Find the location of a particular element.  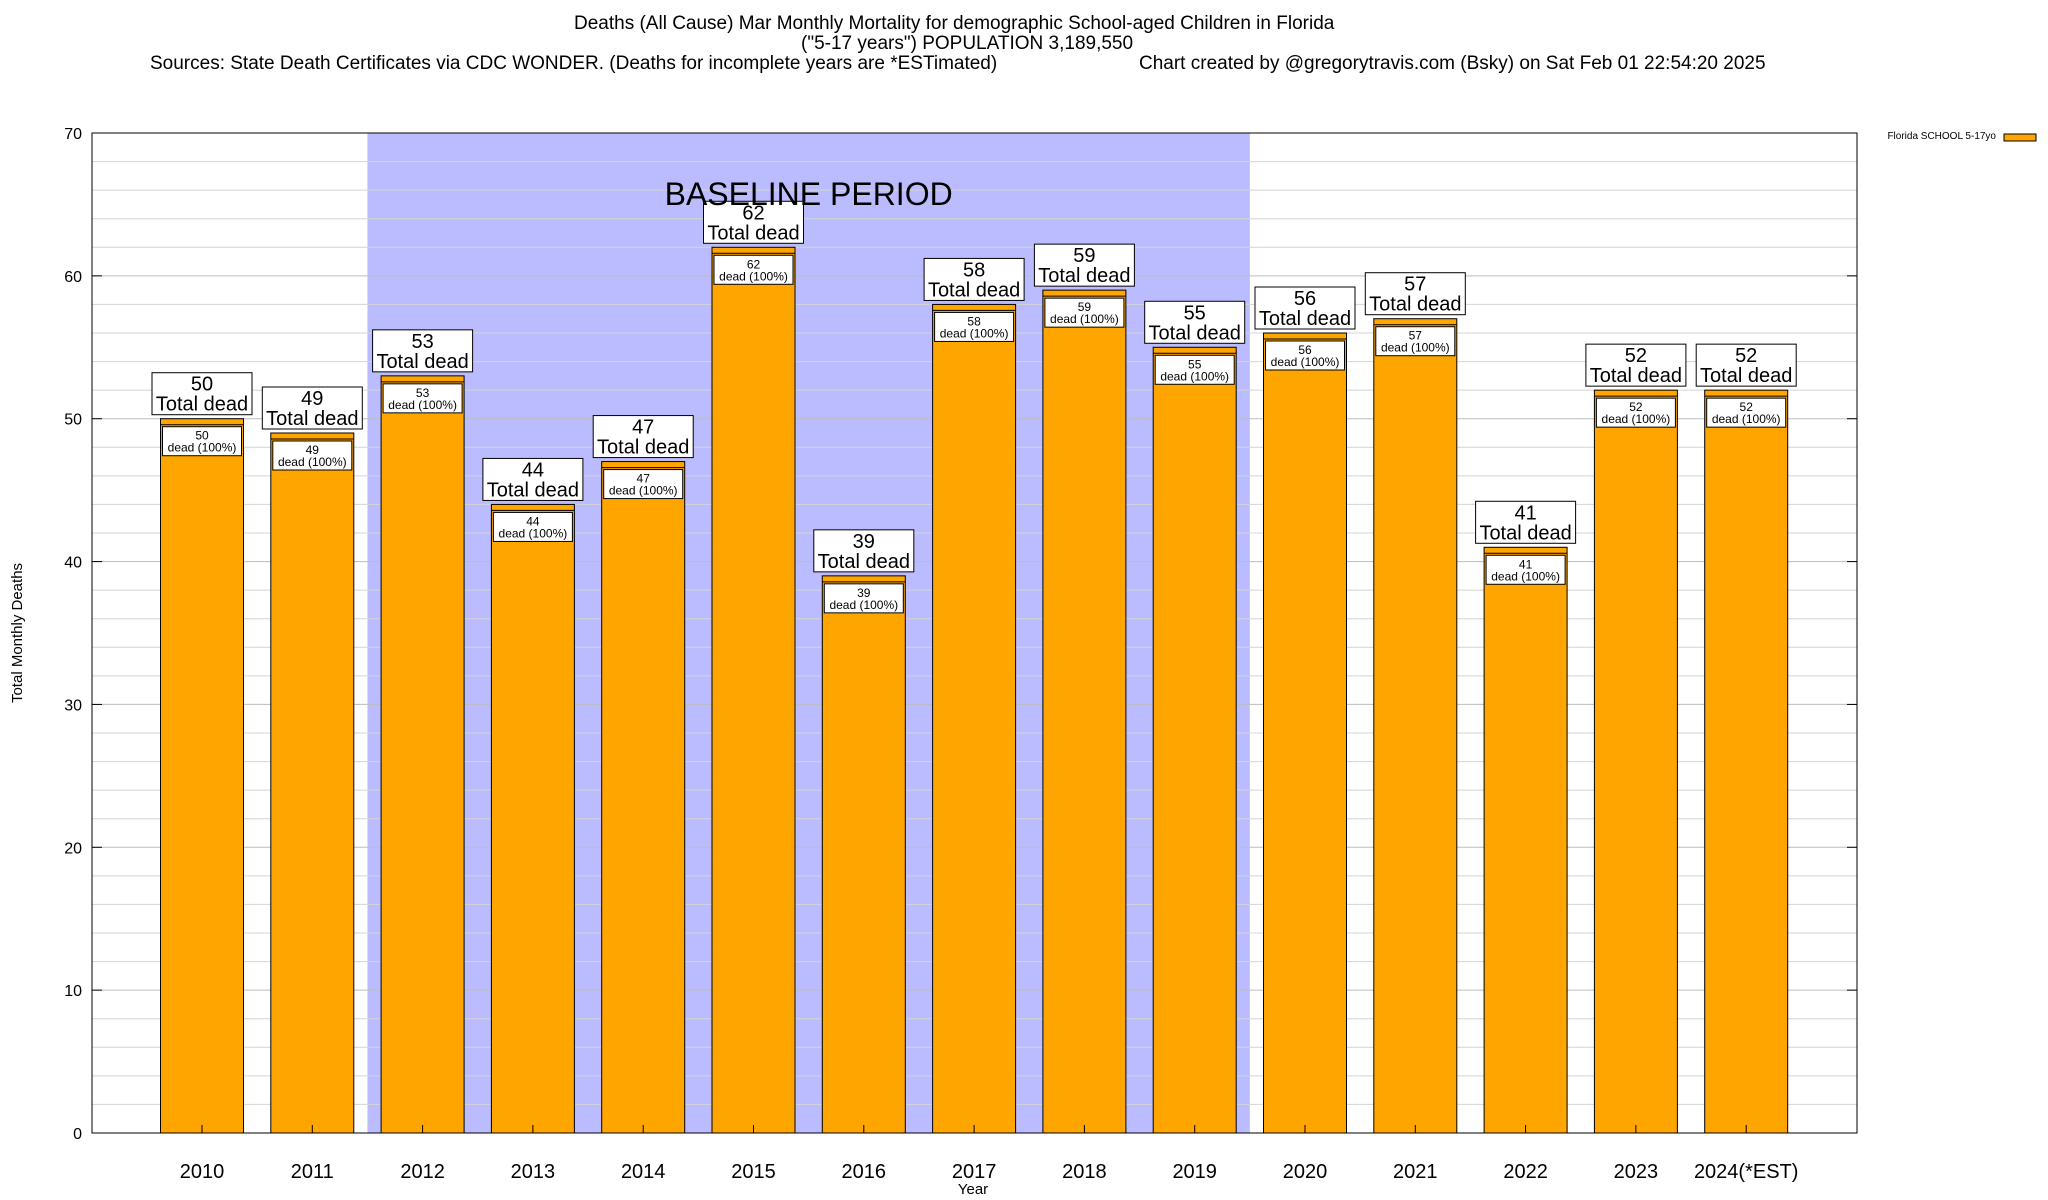

y-tick-label: 50 is located at coordinates (73, 420).